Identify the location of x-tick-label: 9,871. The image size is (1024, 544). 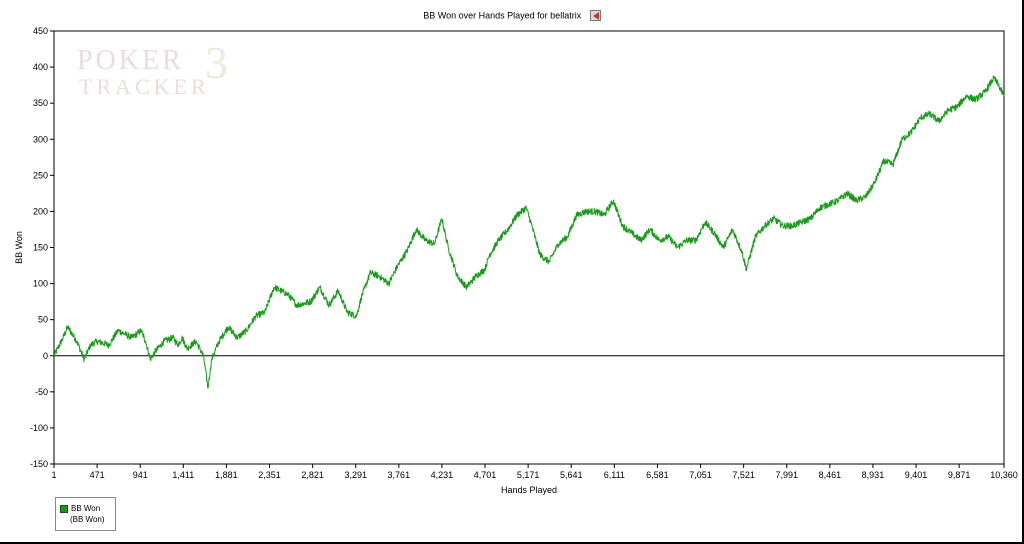
(959, 475).